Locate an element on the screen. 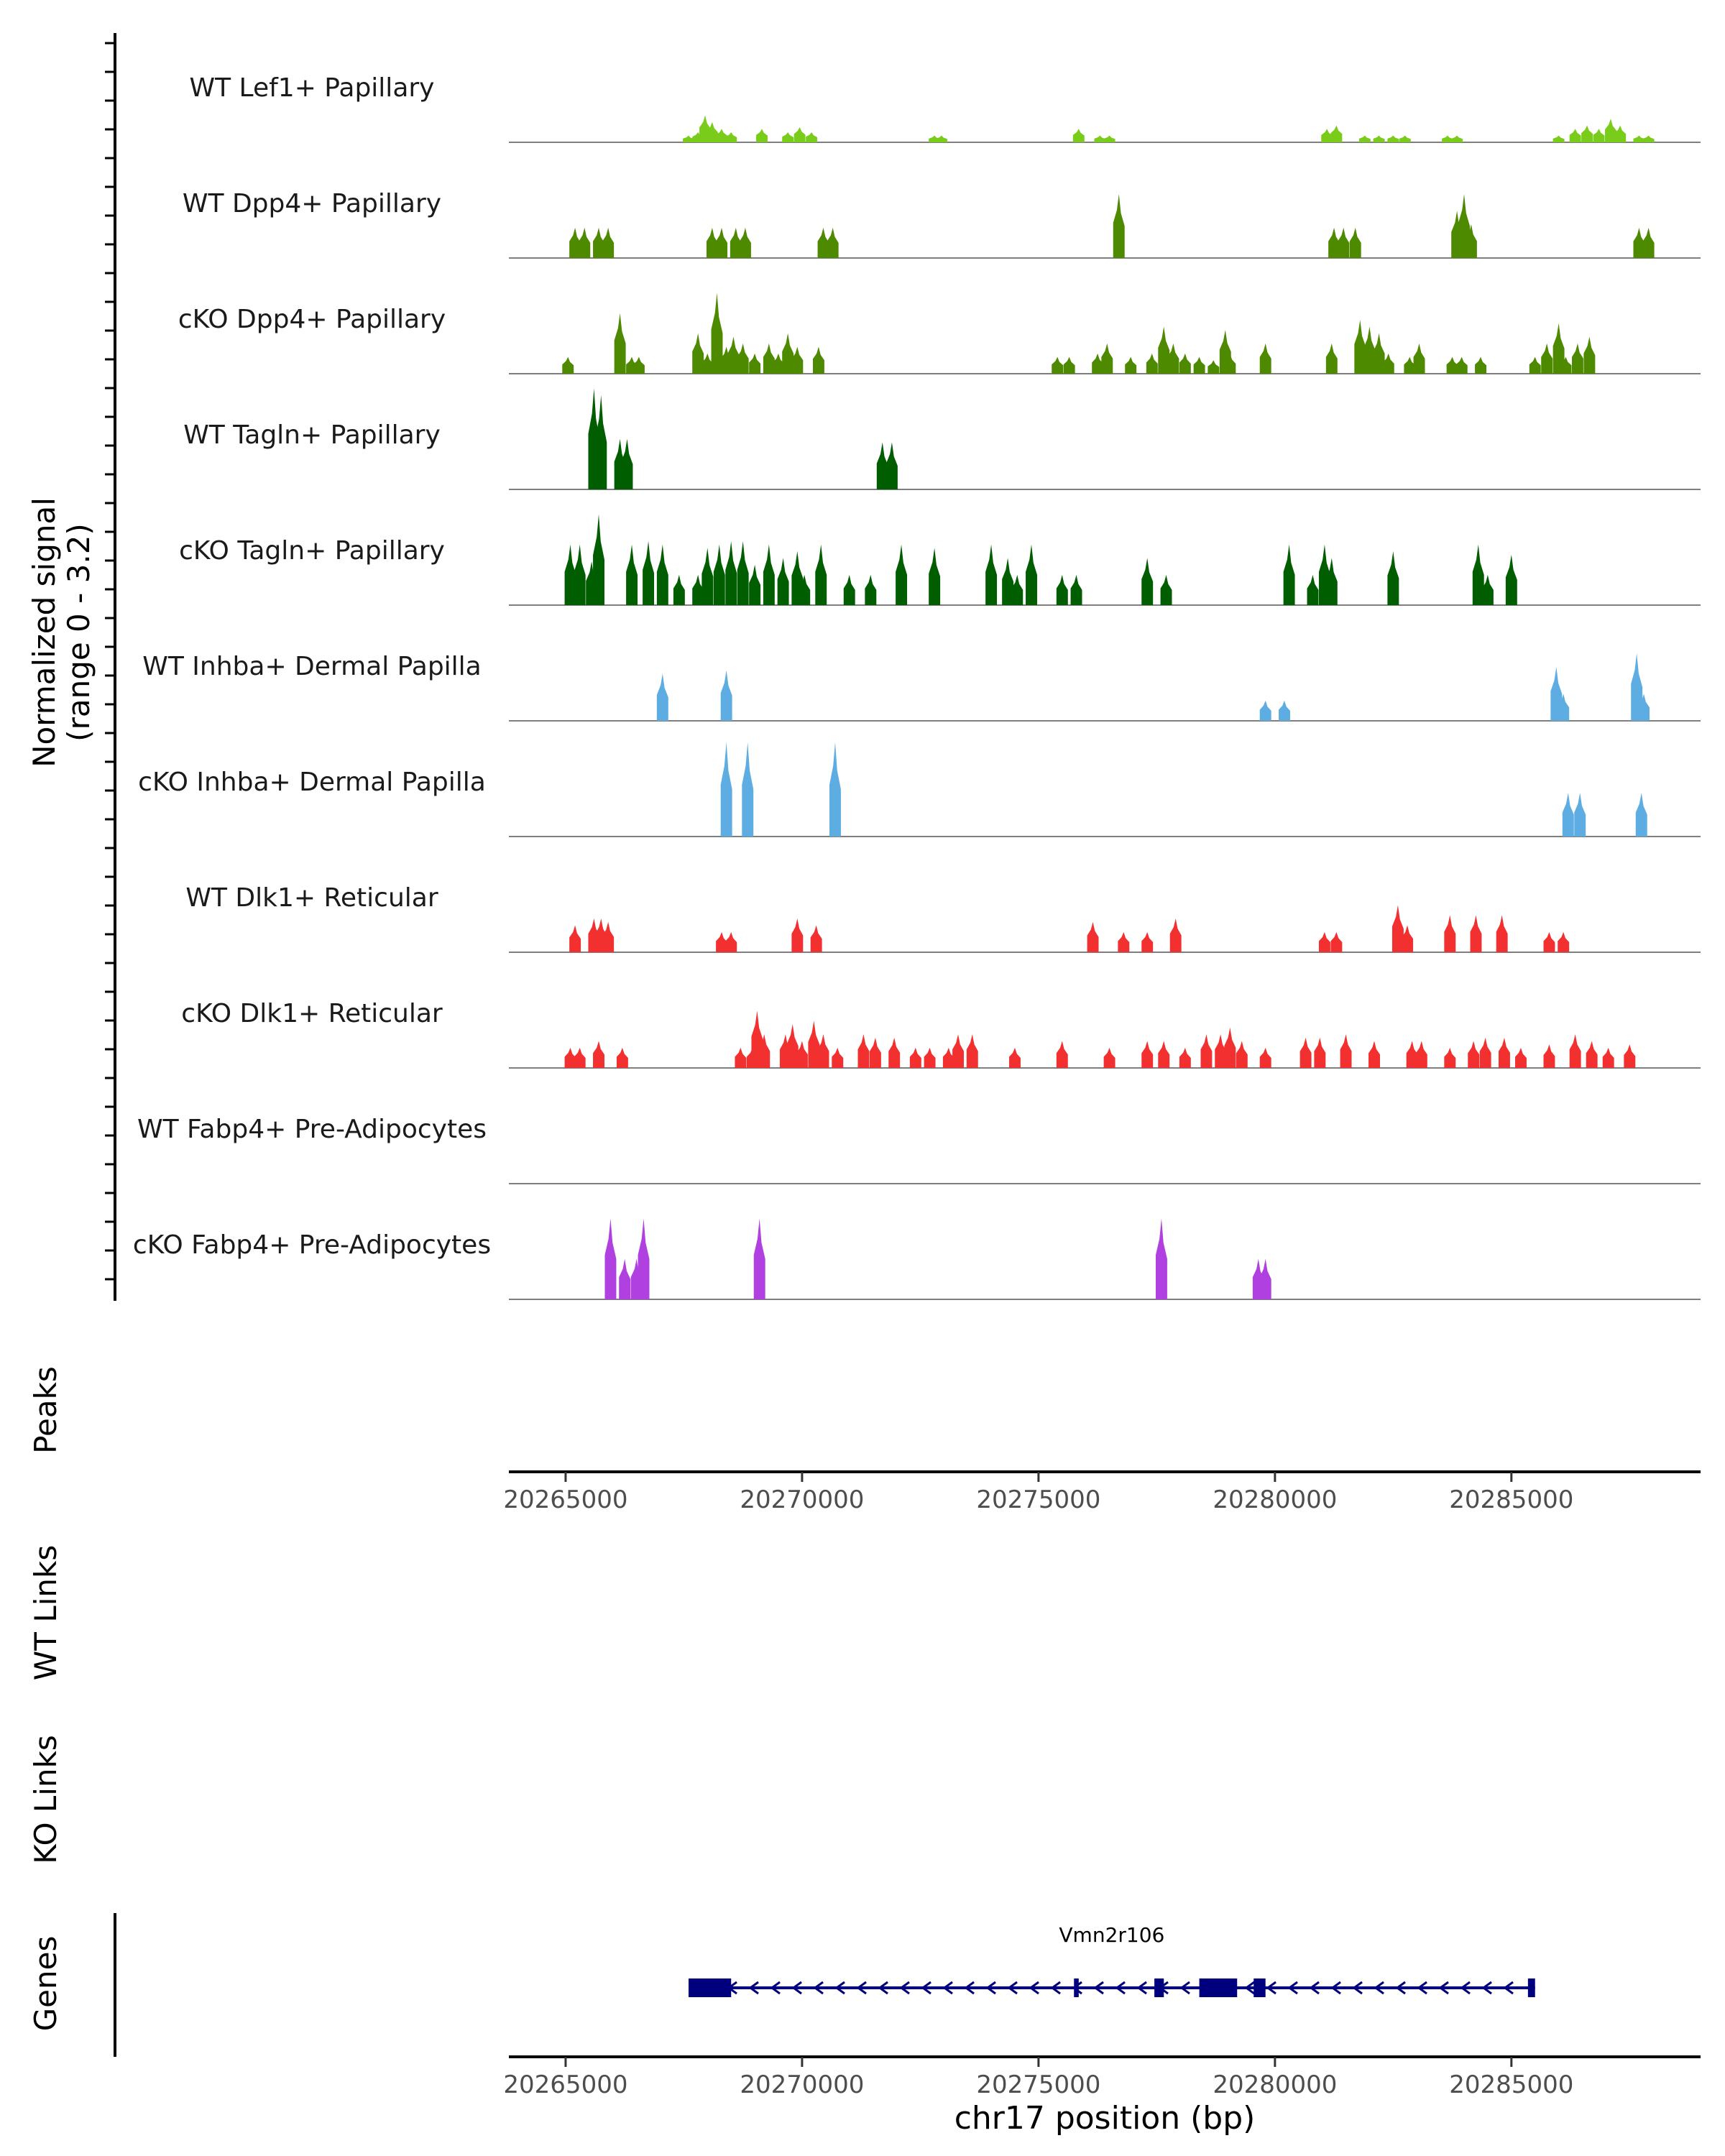 The width and height of the screenshot is (1725, 2156). track-label: WT Fabp4+ Pre-Adipocytes is located at coordinates (312, 1129).